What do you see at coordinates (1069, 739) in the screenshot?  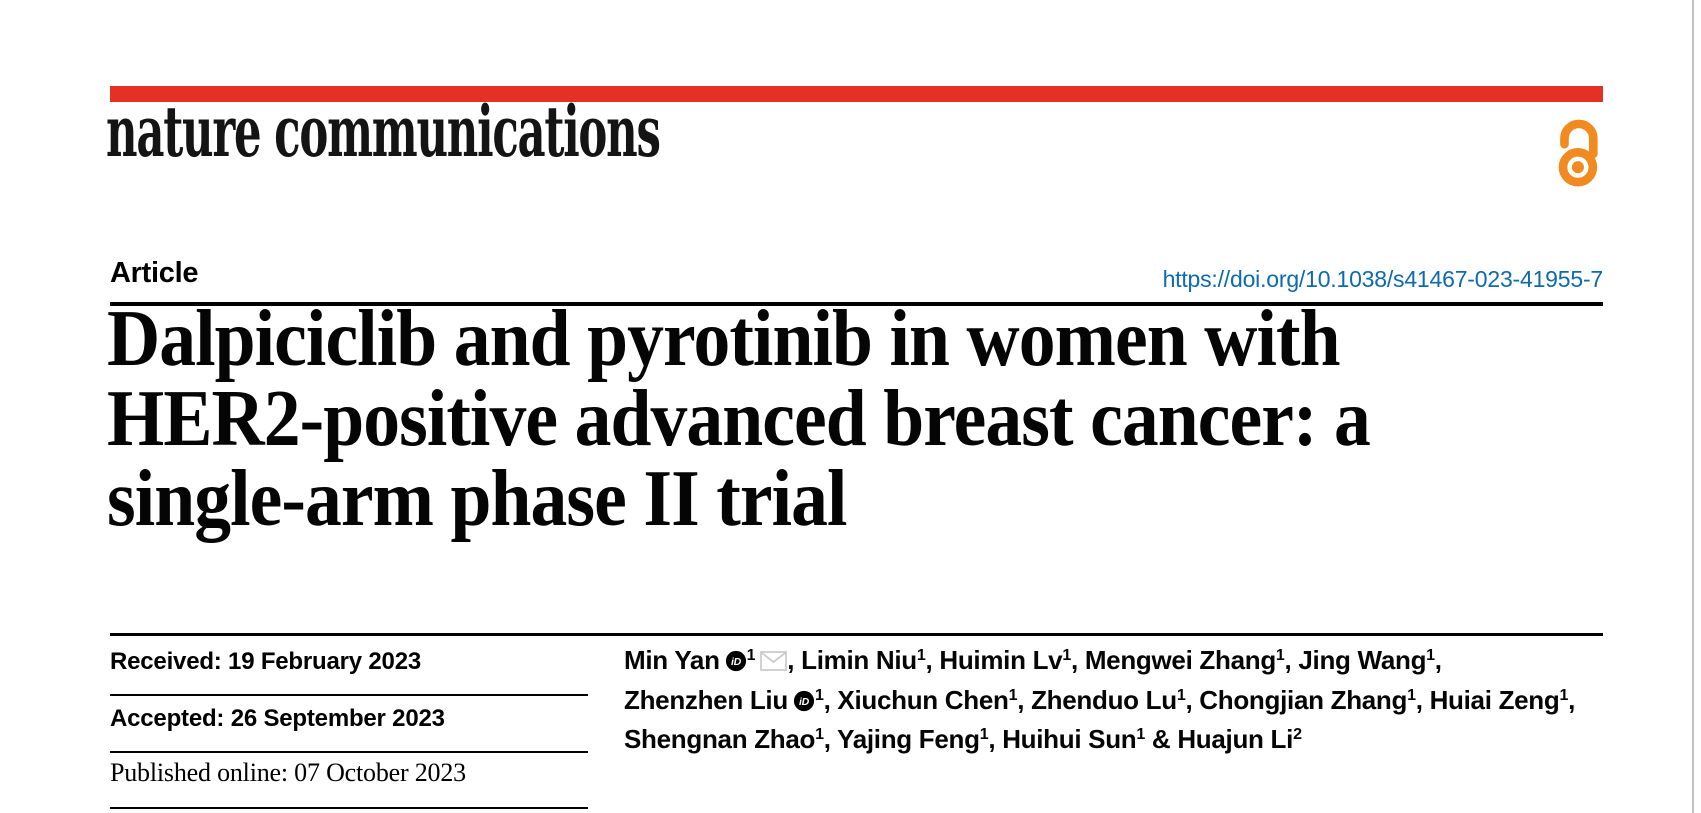 I see `author-name: Huihui Sun` at bounding box center [1069, 739].